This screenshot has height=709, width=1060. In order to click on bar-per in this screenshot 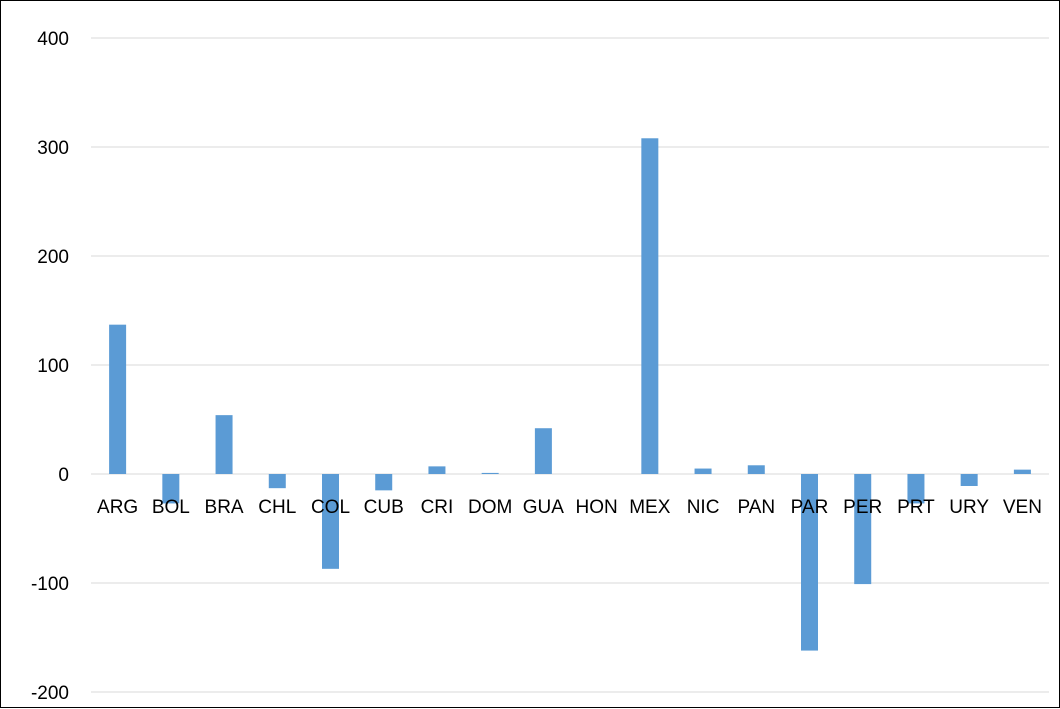, I will do `click(862, 529)`.